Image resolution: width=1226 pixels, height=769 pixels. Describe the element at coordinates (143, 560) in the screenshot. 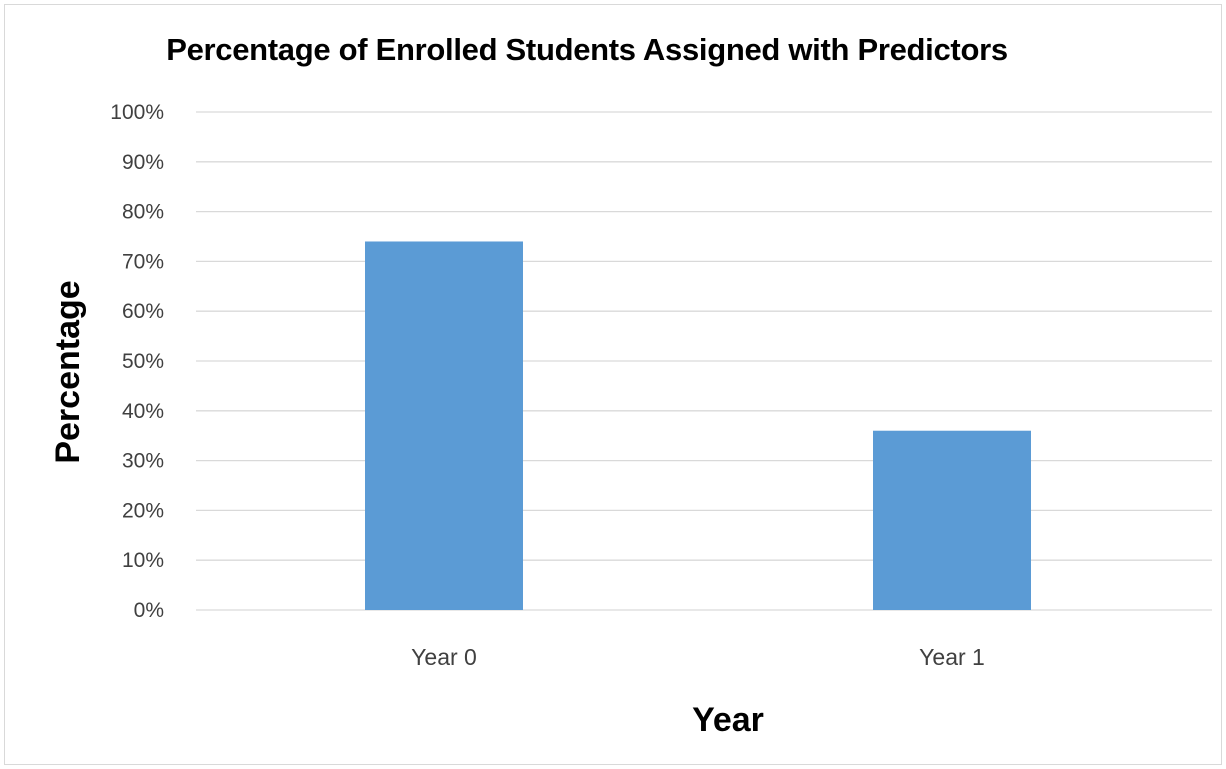

I see `y-tick-label: 10%` at that location.